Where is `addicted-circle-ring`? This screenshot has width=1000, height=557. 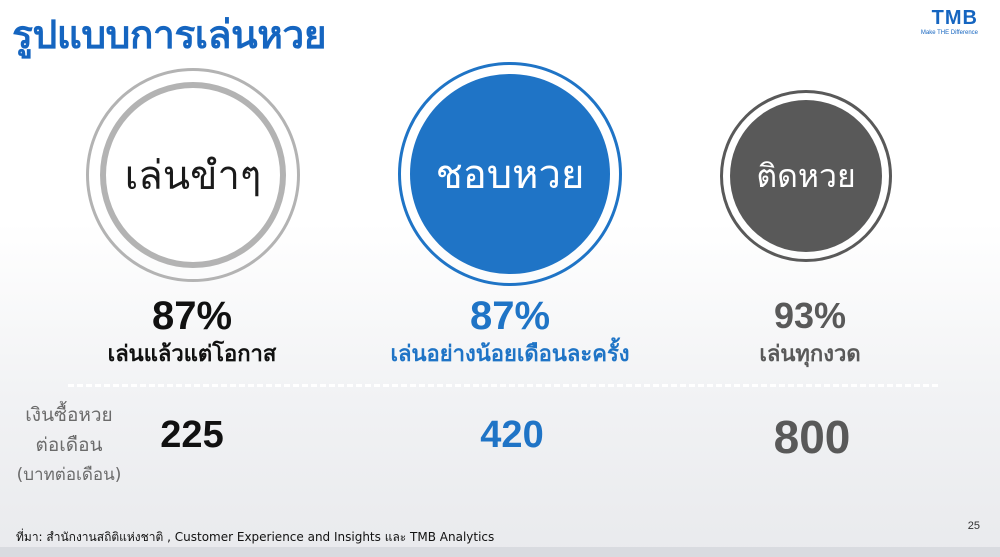 addicted-circle-ring is located at coordinates (806, 176).